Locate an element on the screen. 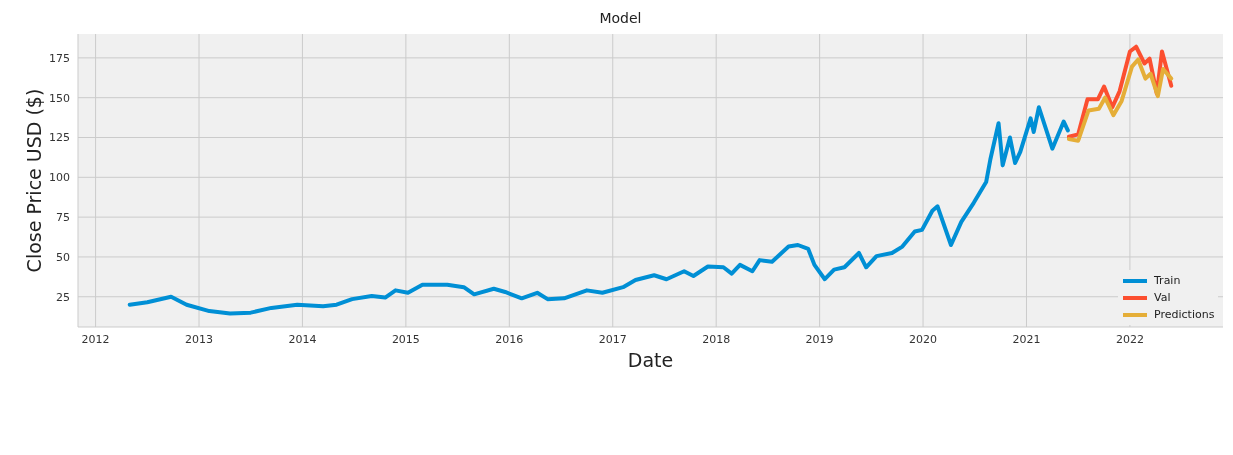  y-tick-label: 100 is located at coordinates (59, 178).